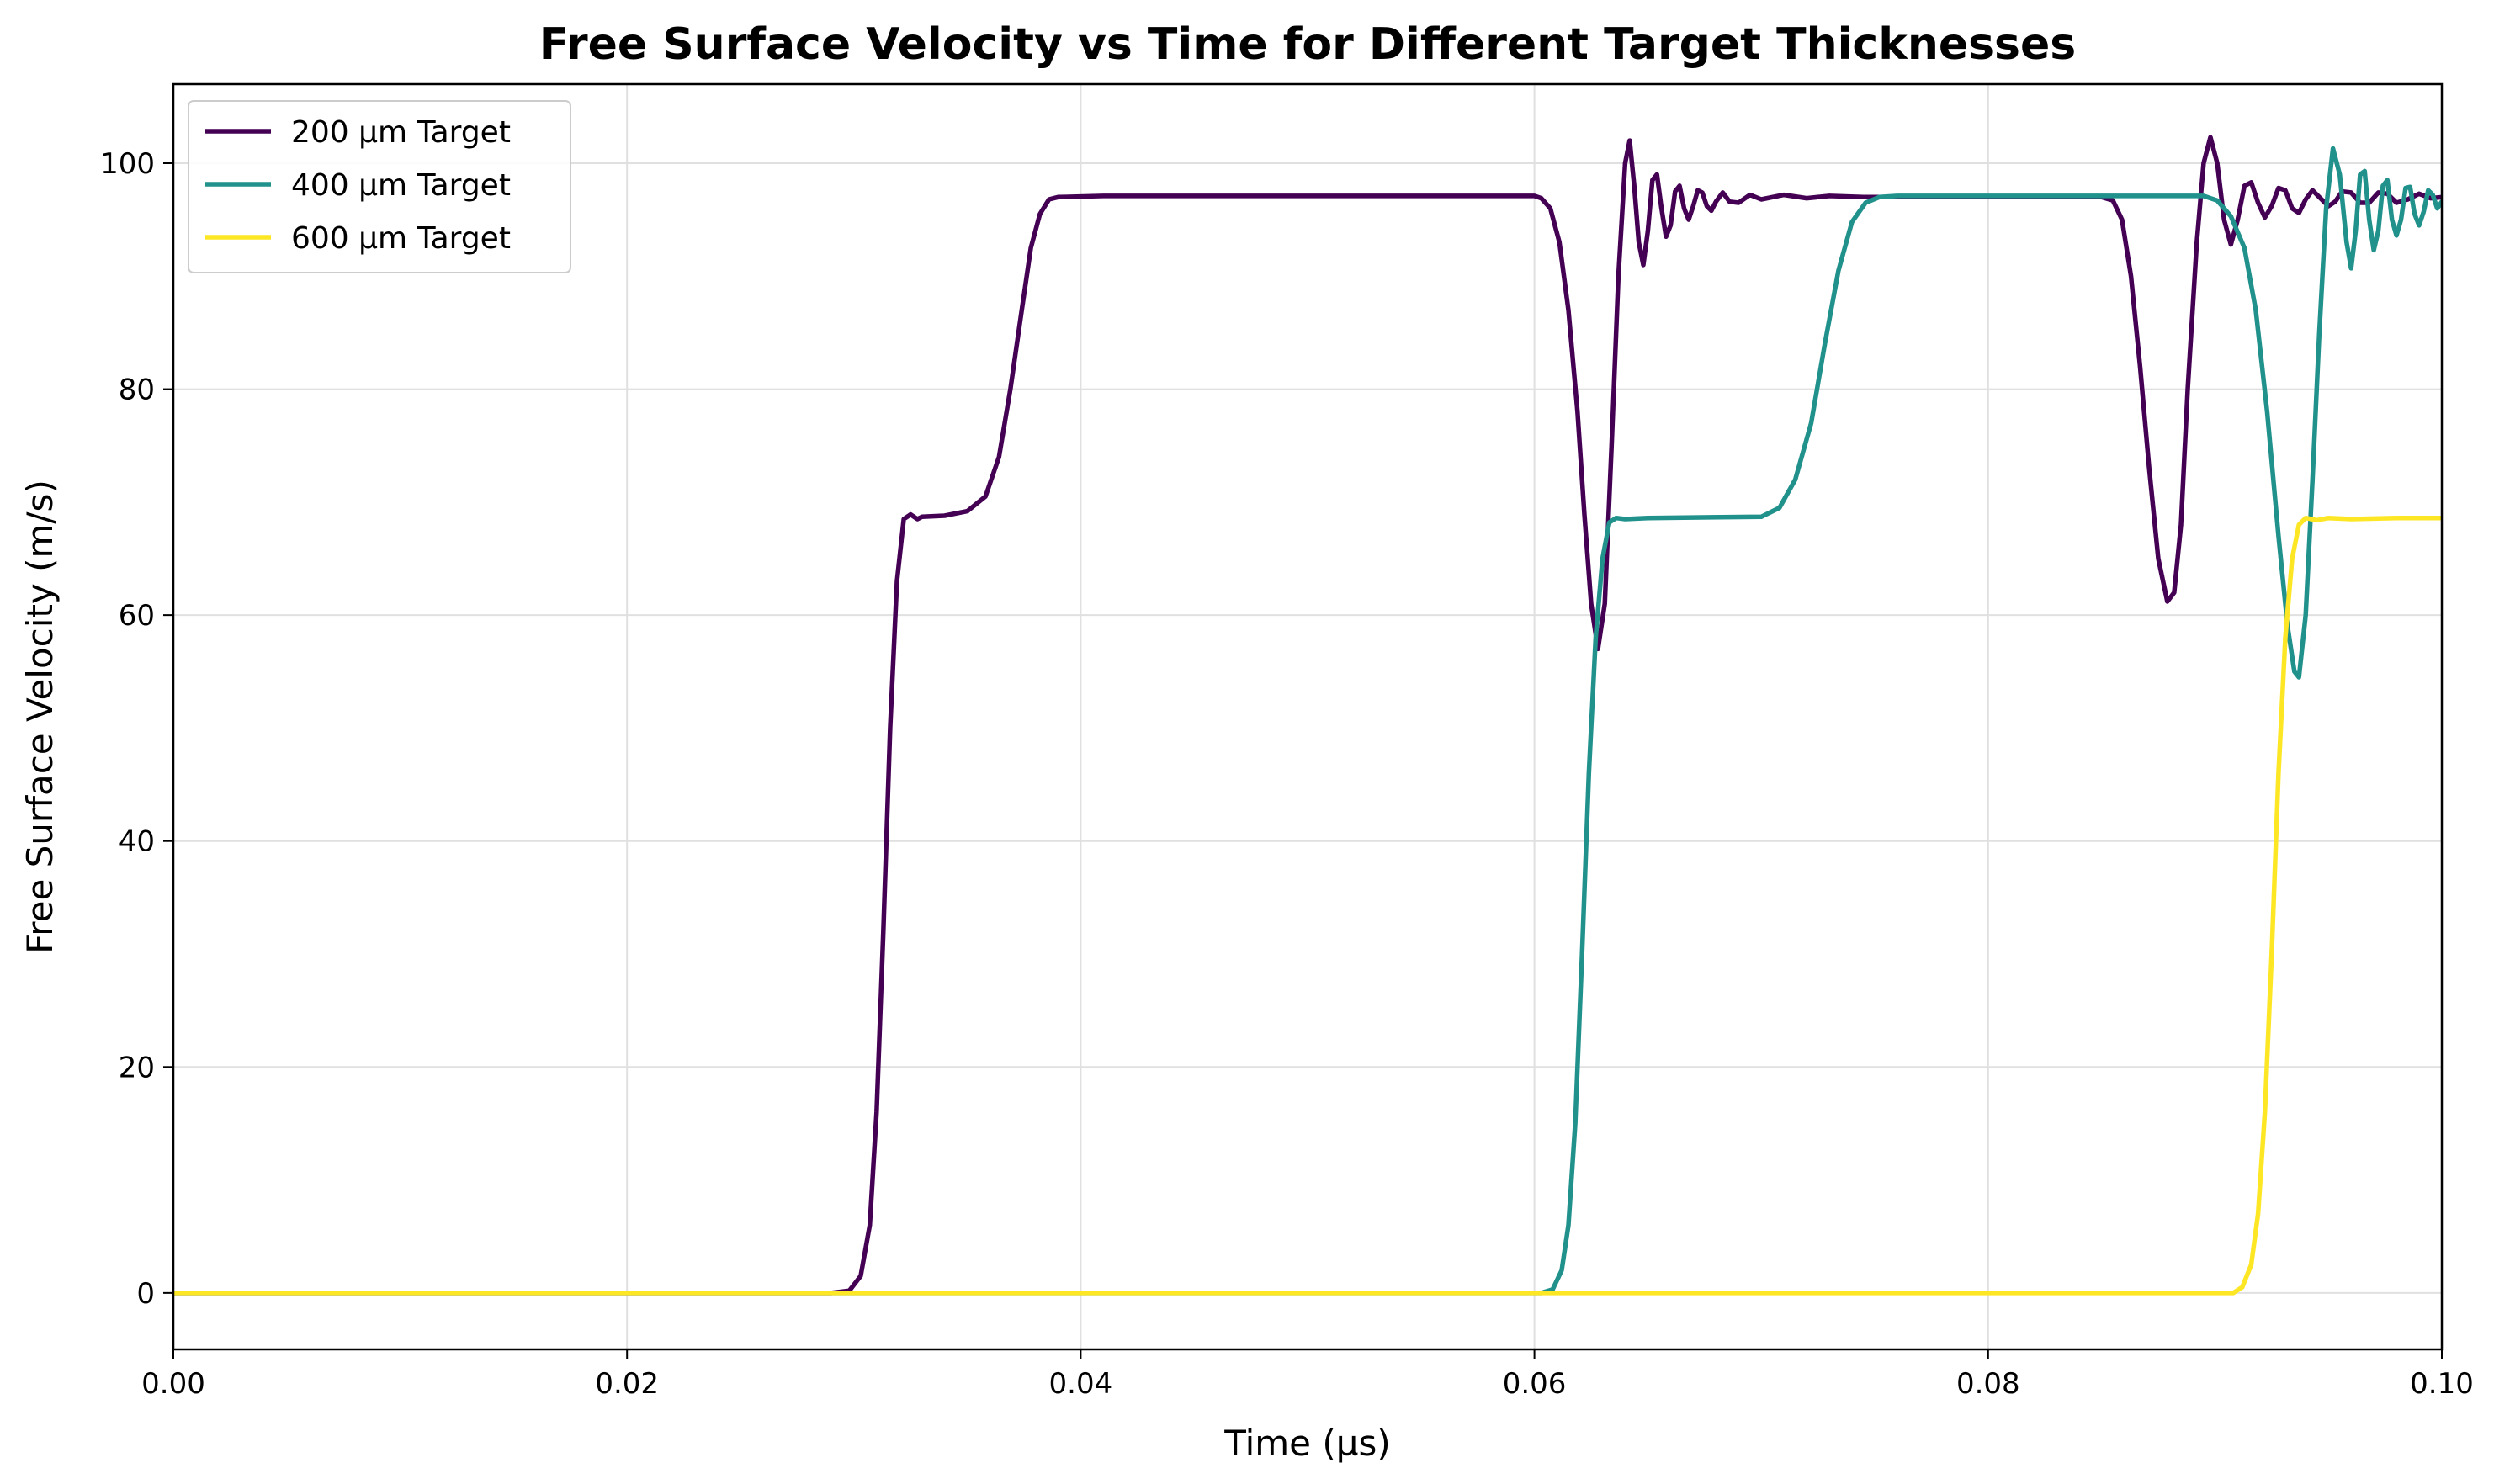 This screenshot has height=1484, width=2494. Describe the element at coordinates (145, 1294) in the screenshot. I see `y-tick-label: 0` at that location.